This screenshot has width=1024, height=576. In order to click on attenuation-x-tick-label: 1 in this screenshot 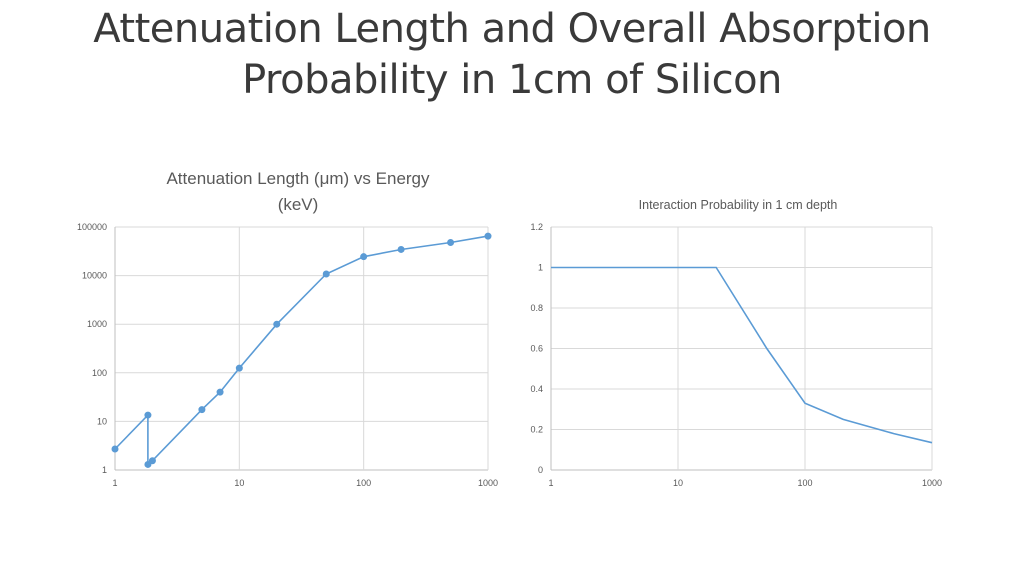, I will do `click(114, 483)`.